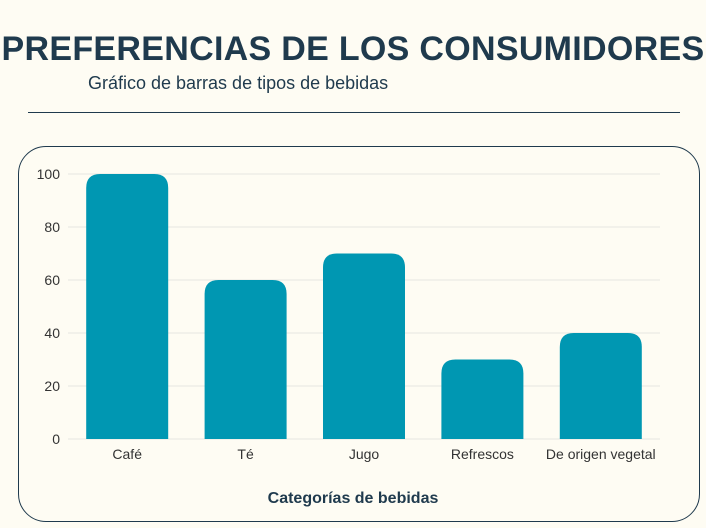 This screenshot has height=528, width=706. I want to click on x-tick-label: De origen vegetal, so click(601, 454).